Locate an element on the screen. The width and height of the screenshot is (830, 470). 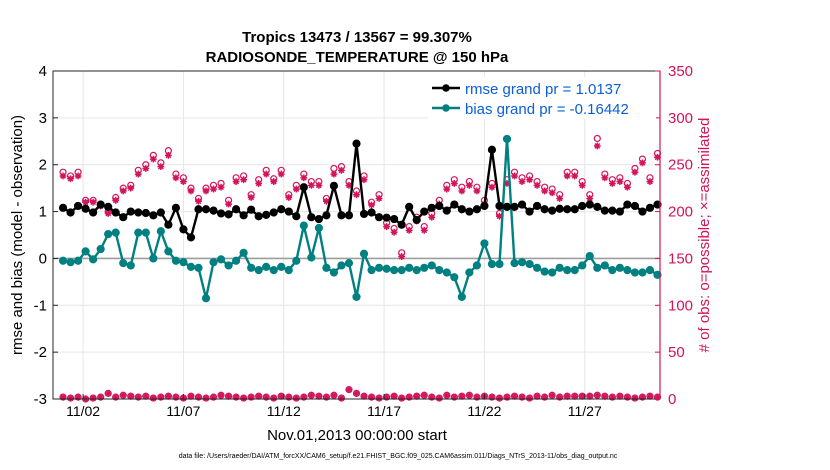
right-axis-ticks: 0 50 100 150 200 250 300 350 is located at coordinates (674, 235).